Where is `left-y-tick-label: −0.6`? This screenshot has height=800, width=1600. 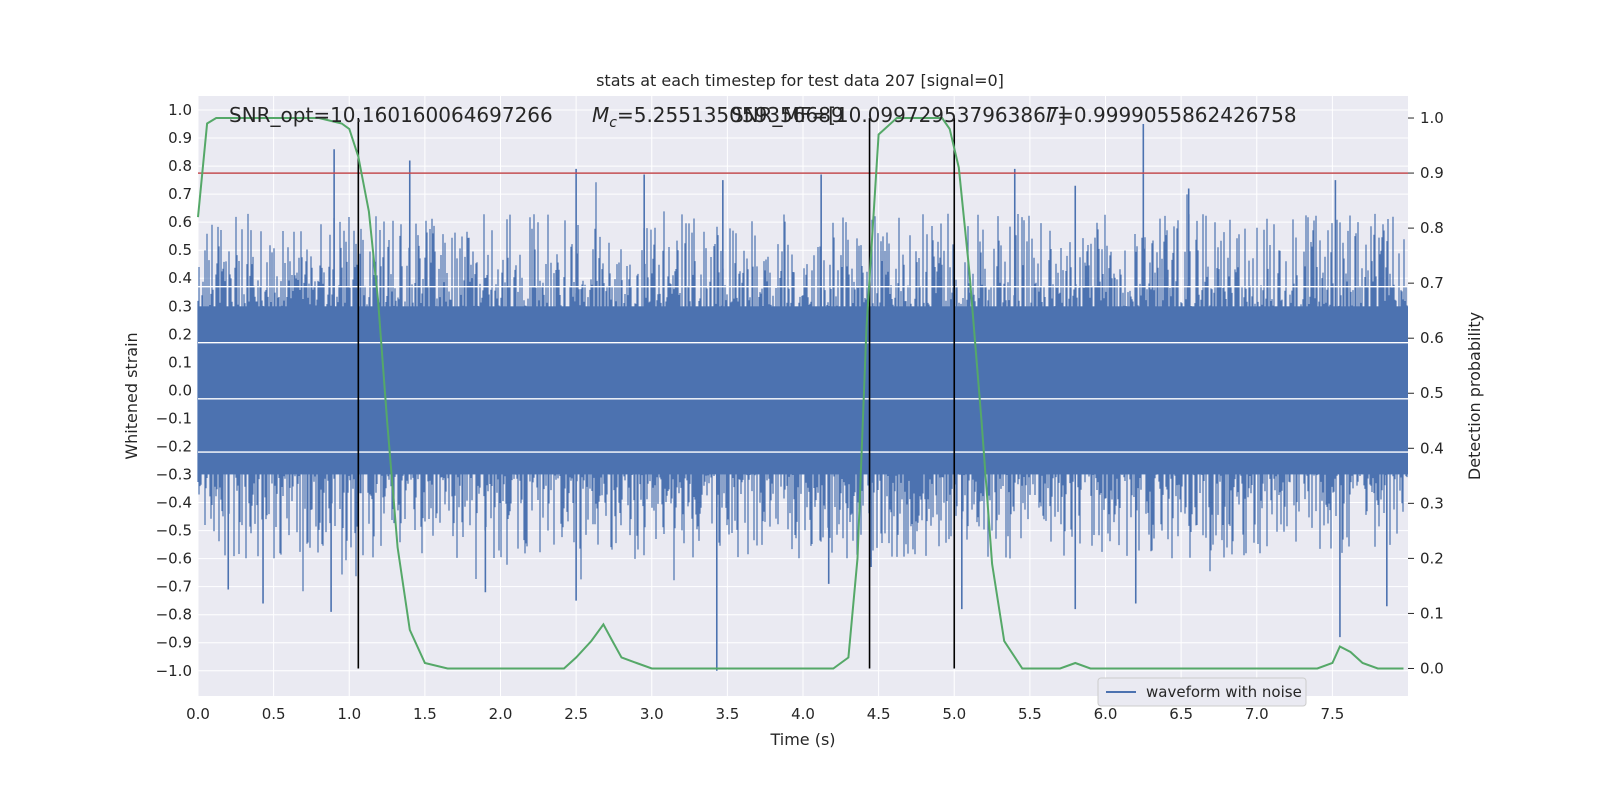 left-y-tick-label: −0.6 is located at coordinates (174, 559).